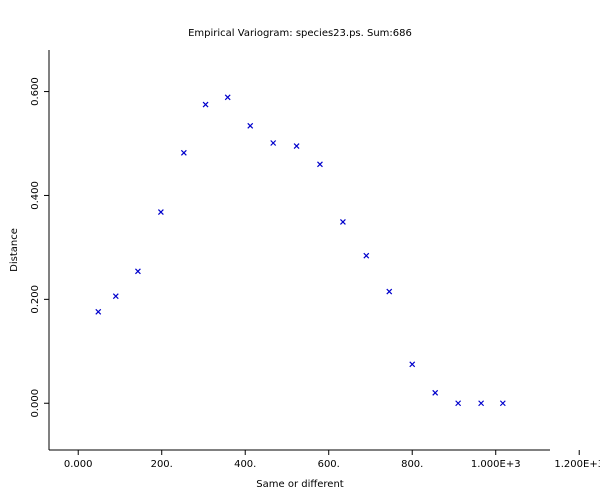 This screenshot has width=600, height=500. What do you see at coordinates (39, 247) in the screenshot?
I see `y-axis-ticks: 0.000 0.200 0.400 0.600` at bounding box center [39, 247].